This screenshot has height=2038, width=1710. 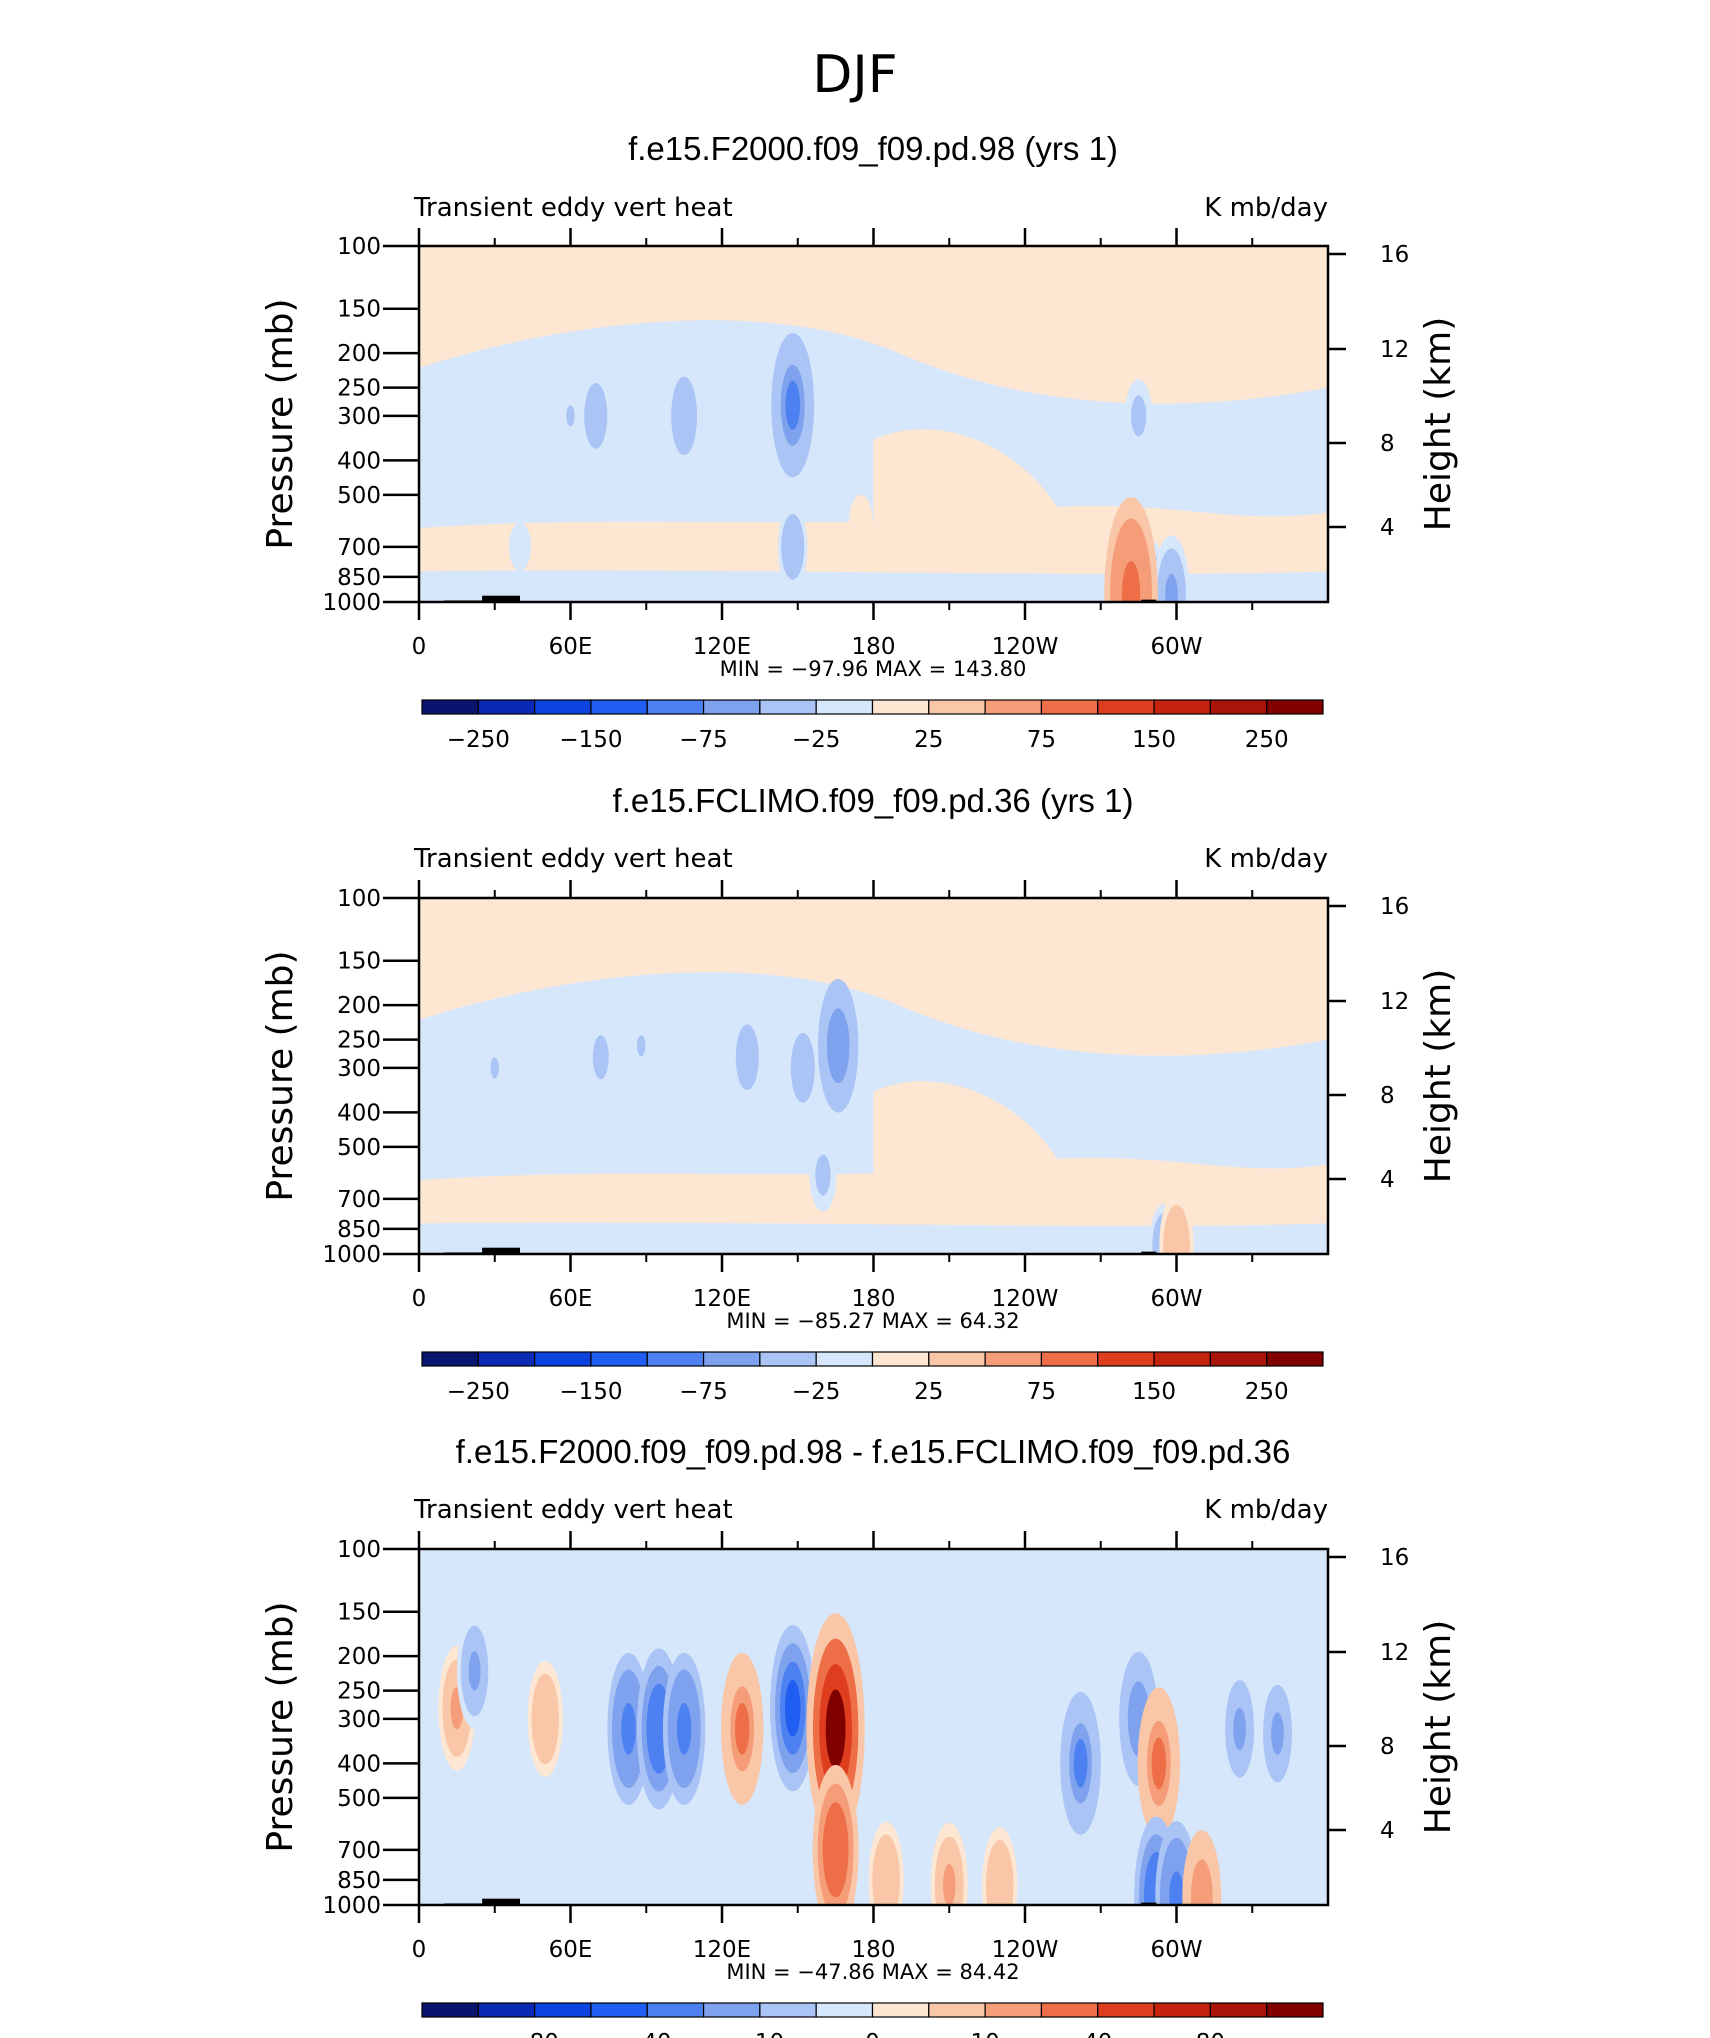 I want to click on colorbar: −250 −150 −75 −25 25 75 150 250, so click(x=872, y=726).